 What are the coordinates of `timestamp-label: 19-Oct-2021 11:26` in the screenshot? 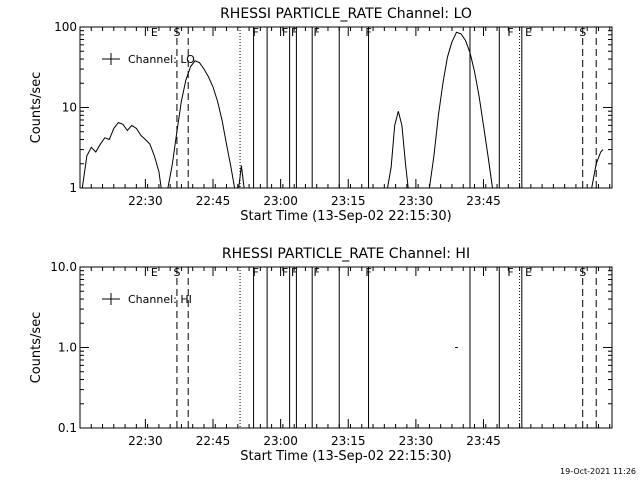 It's located at (598, 471).